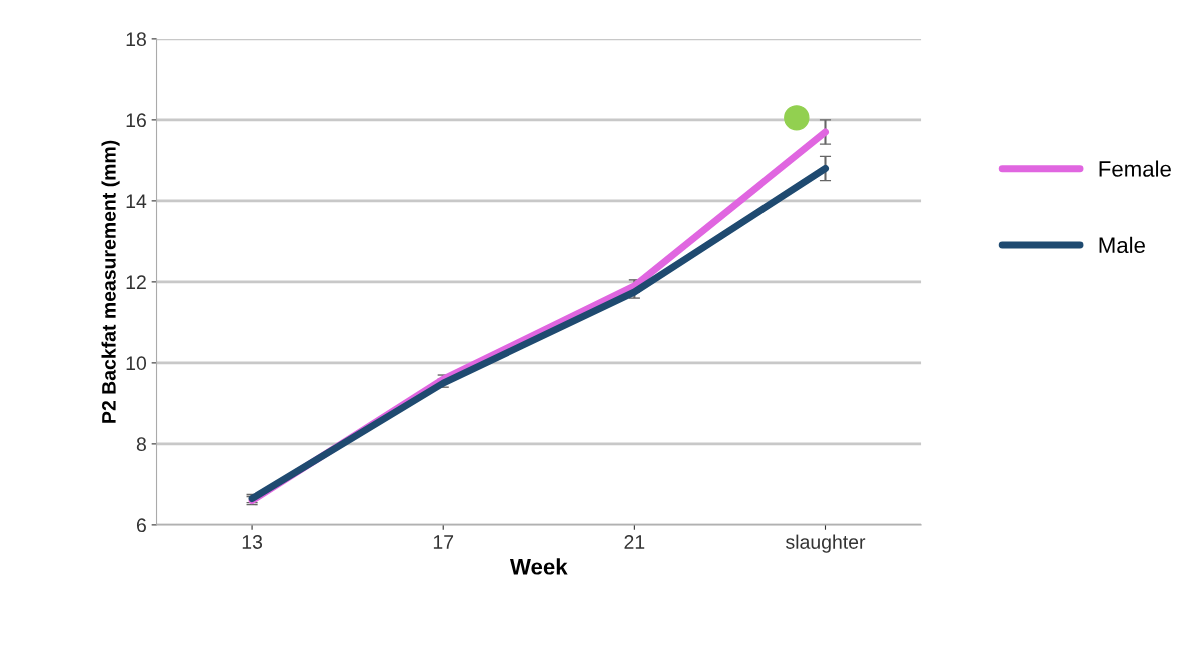 The image size is (1204, 648). What do you see at coordinates (1122, 245) in the screenshot?
I see `legend-label: Male` at bounding box center [1122, 245].